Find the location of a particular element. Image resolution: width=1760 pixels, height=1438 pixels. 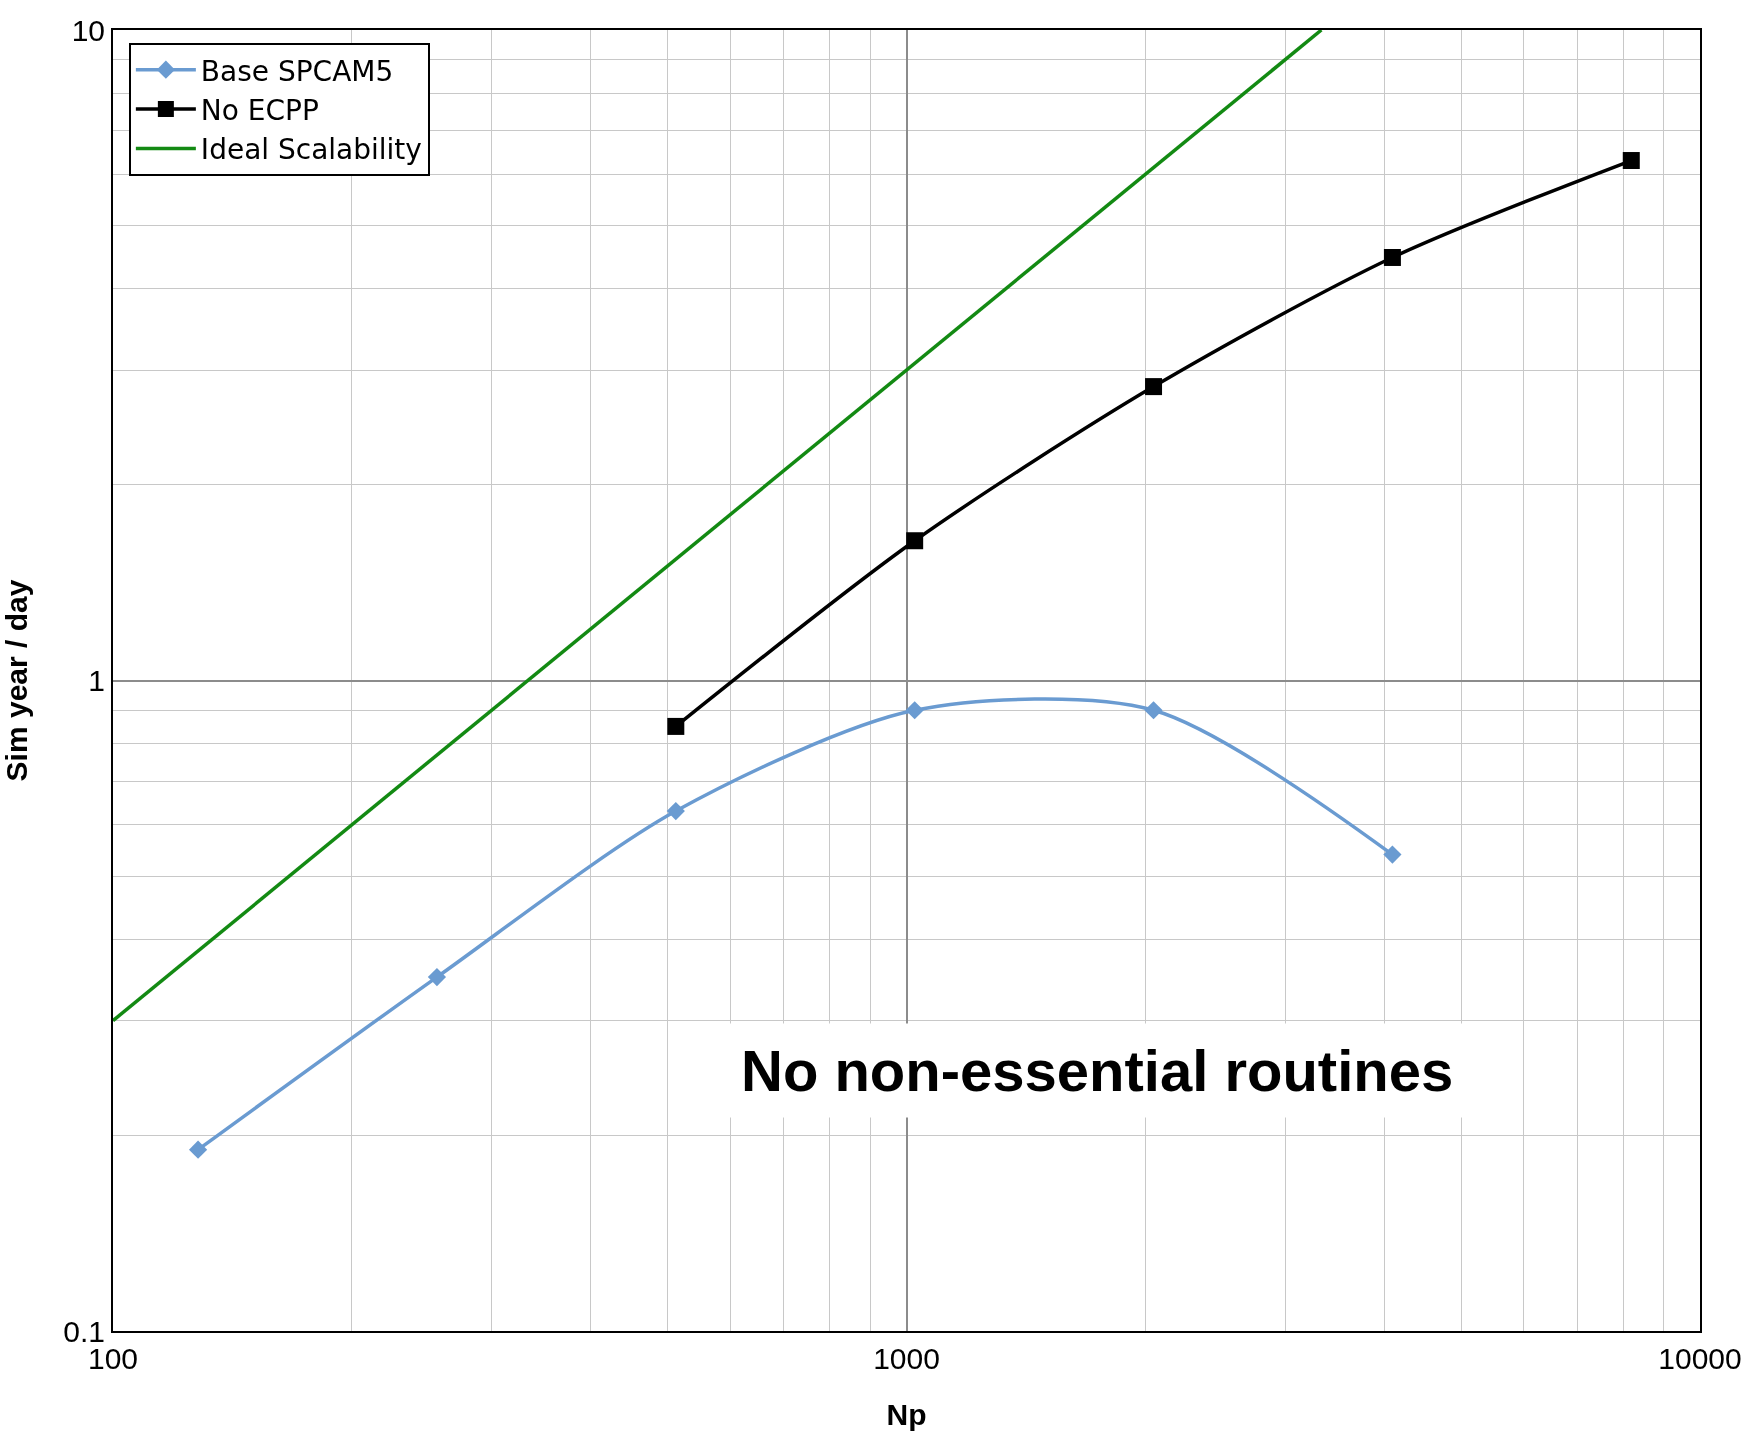

x-axis-title: Np is located at coordinates (906, 1414).